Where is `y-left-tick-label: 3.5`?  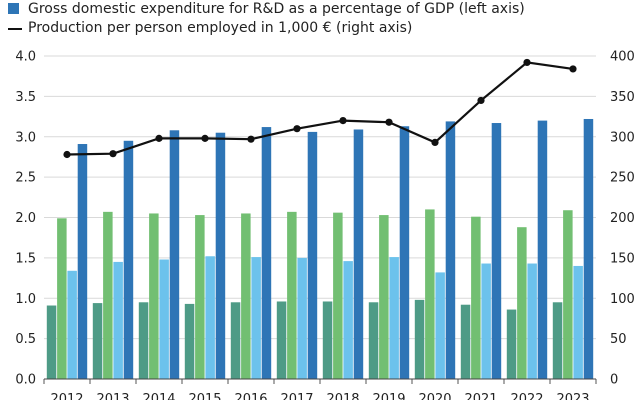 y-left-tick-label: 3.5 is located at coordinates (25, 97).